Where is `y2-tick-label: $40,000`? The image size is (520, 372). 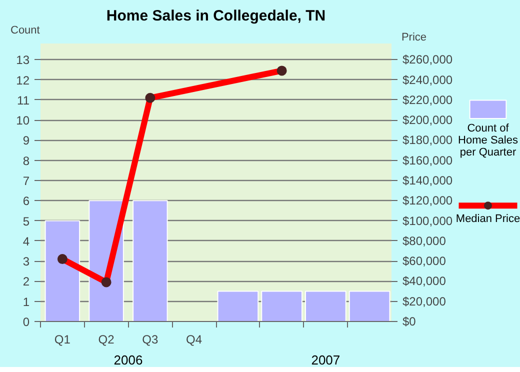 y2-tick-label: $40,000 is located at coordinates (424, 281).